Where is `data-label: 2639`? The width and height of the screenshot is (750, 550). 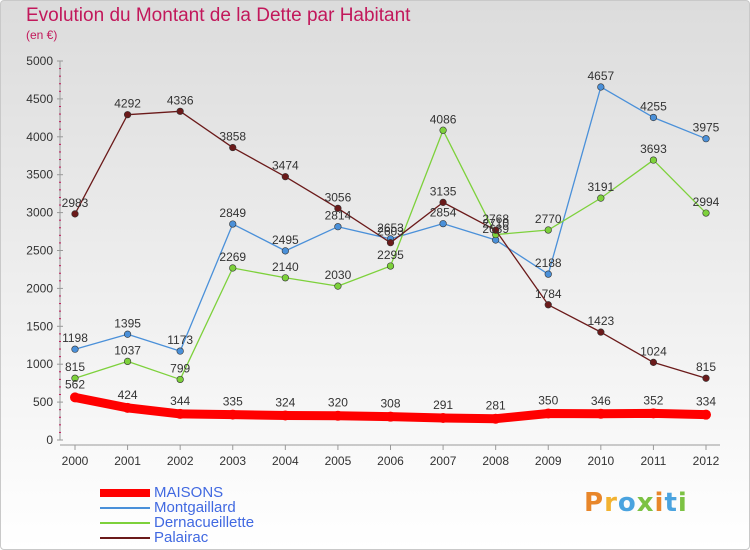 data-label: 2639 is located at coordinates (495, 229).